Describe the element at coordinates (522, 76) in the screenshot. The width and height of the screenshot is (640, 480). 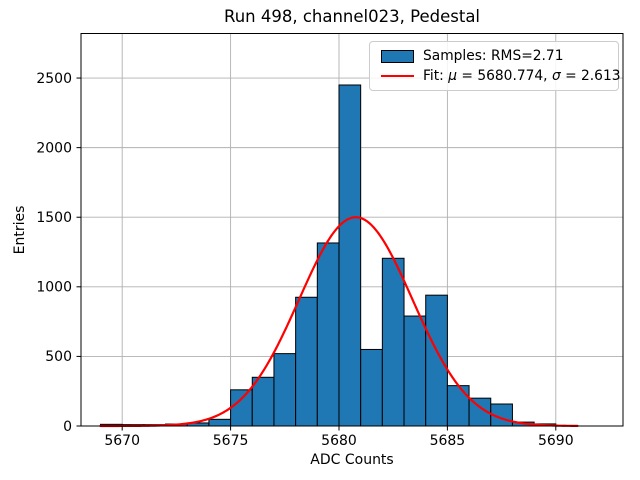
I see `legend-fit-label: Fit: μ = 5680.774, σ = 2.613` at that location.